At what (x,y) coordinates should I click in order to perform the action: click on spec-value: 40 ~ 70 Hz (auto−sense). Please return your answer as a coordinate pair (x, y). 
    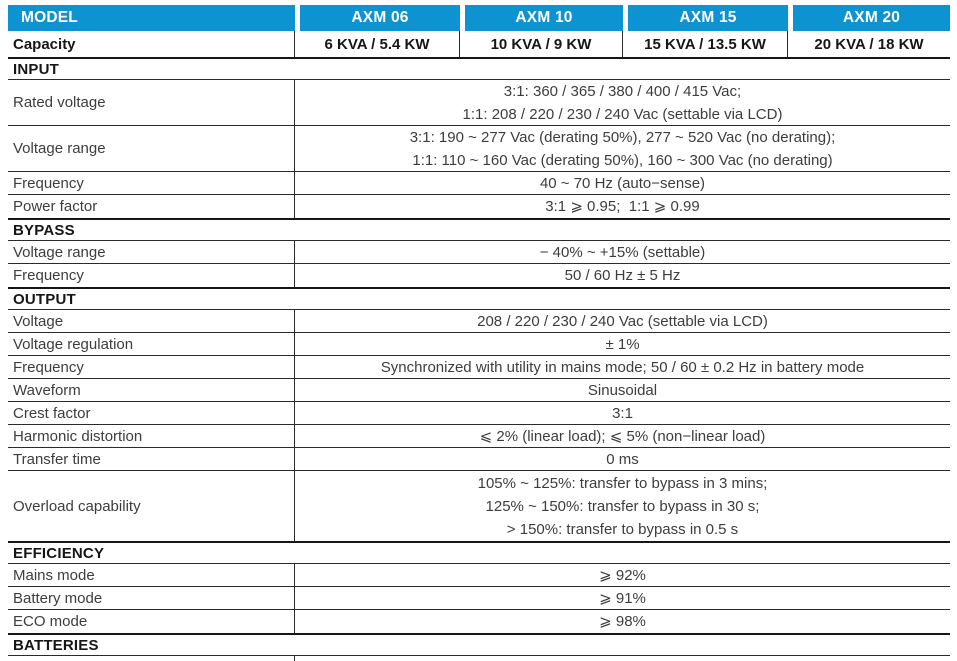
    Looking at the image, I should click on (622, 183).